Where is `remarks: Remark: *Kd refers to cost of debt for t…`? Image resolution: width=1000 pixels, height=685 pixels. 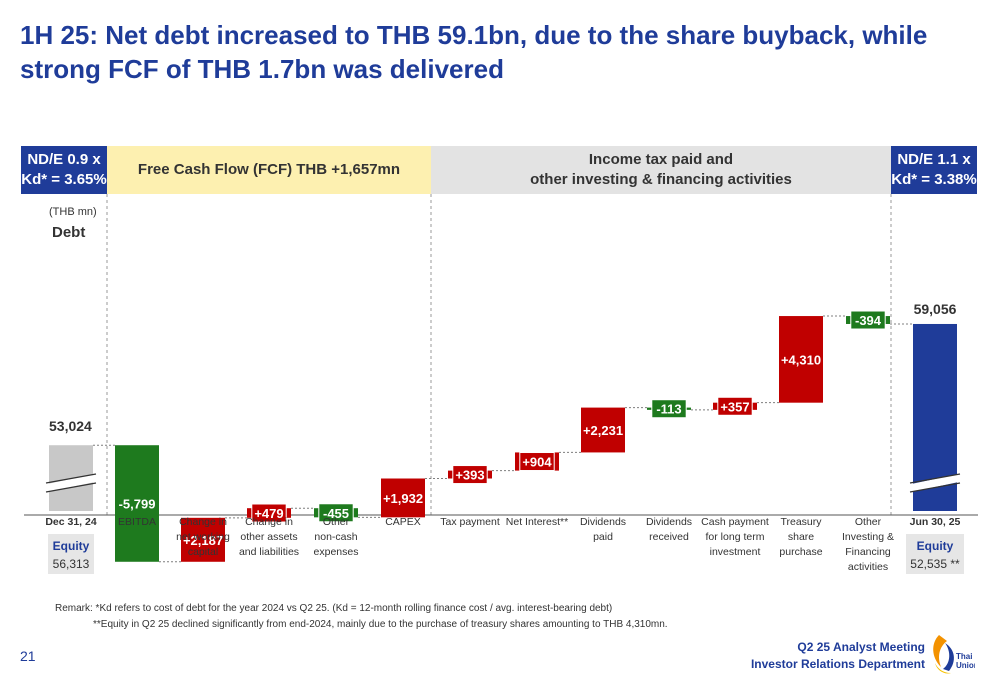
remarks: Remark: *Kd refers to cost of debt for t… is located at coordinates (361, 617).